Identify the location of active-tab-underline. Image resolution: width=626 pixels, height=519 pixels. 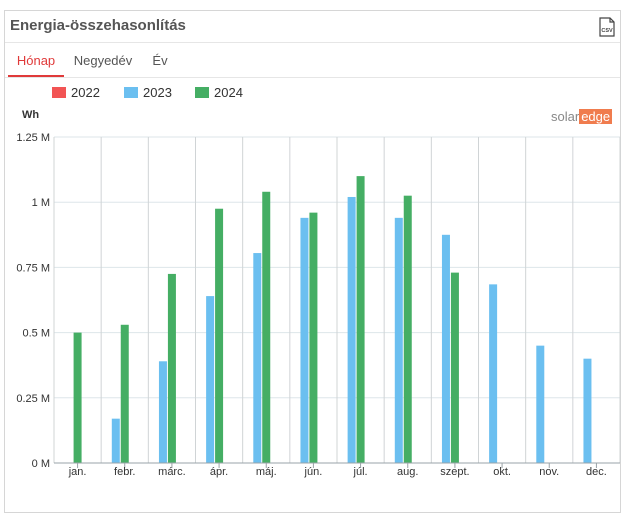
(36, 76).